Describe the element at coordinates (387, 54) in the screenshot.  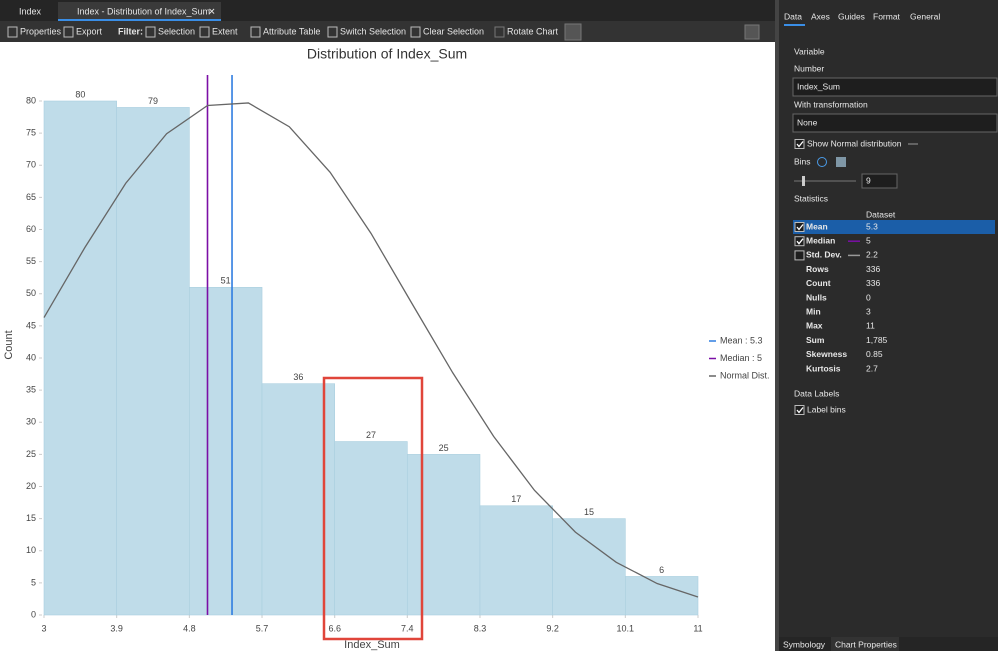
I see `chart-title: Distribution of Index_Sum` at that location.